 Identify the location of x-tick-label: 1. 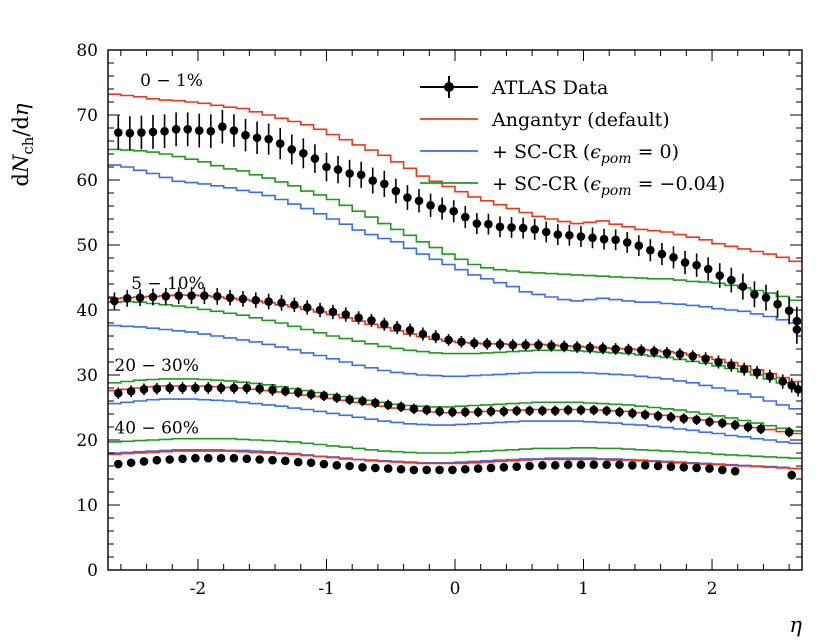
(583, 589).